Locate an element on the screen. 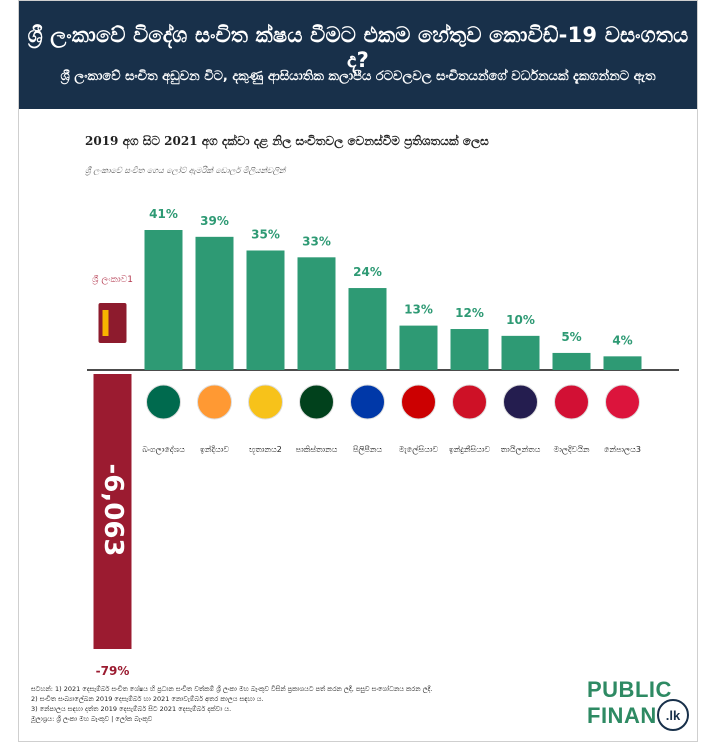  data-label: 33% is located at coordinates (316, 241).